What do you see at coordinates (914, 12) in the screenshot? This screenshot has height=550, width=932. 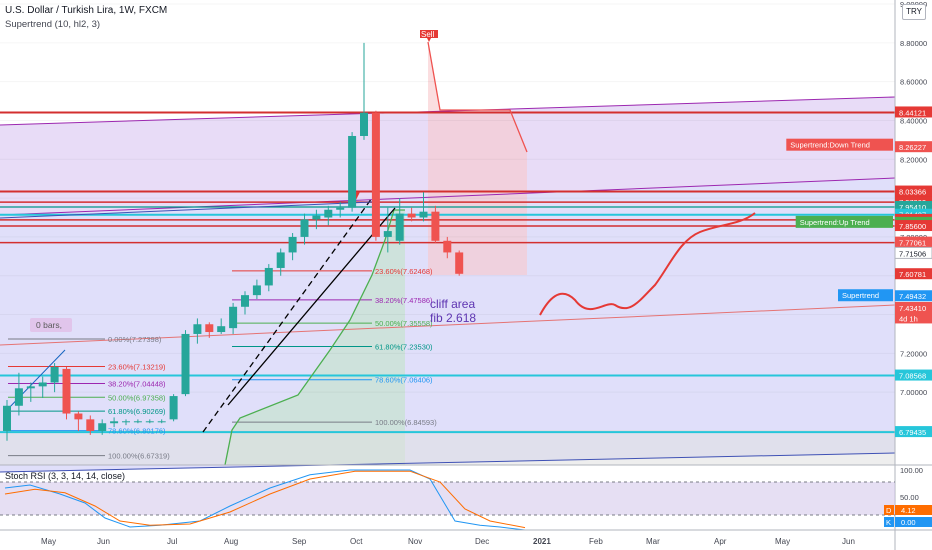 I see `currency-button: TRY` at bounding box center [914, 12].